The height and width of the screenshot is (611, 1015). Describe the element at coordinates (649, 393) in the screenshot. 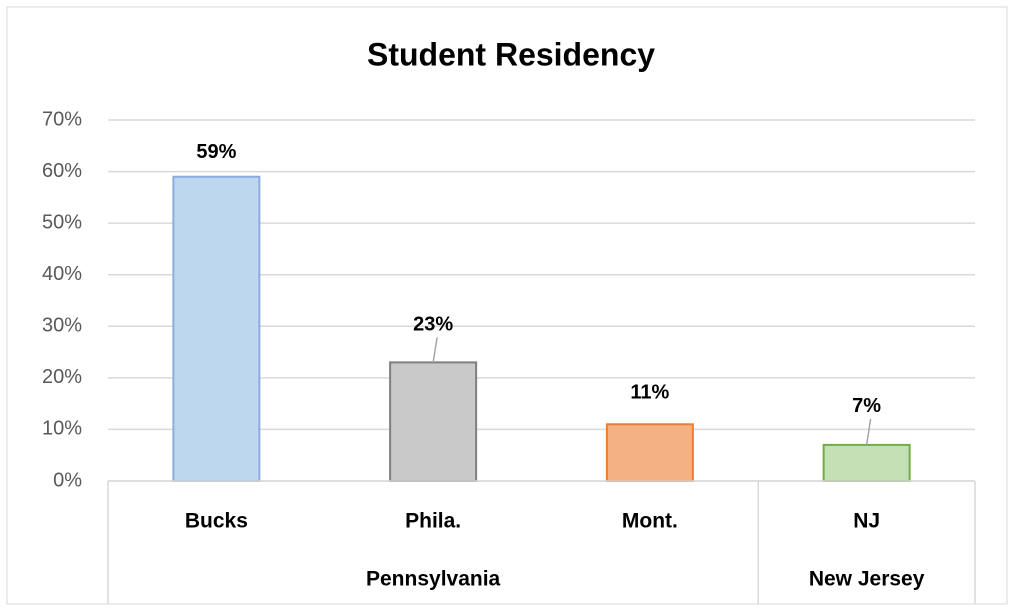

I see `data-label: 11%` at that location.